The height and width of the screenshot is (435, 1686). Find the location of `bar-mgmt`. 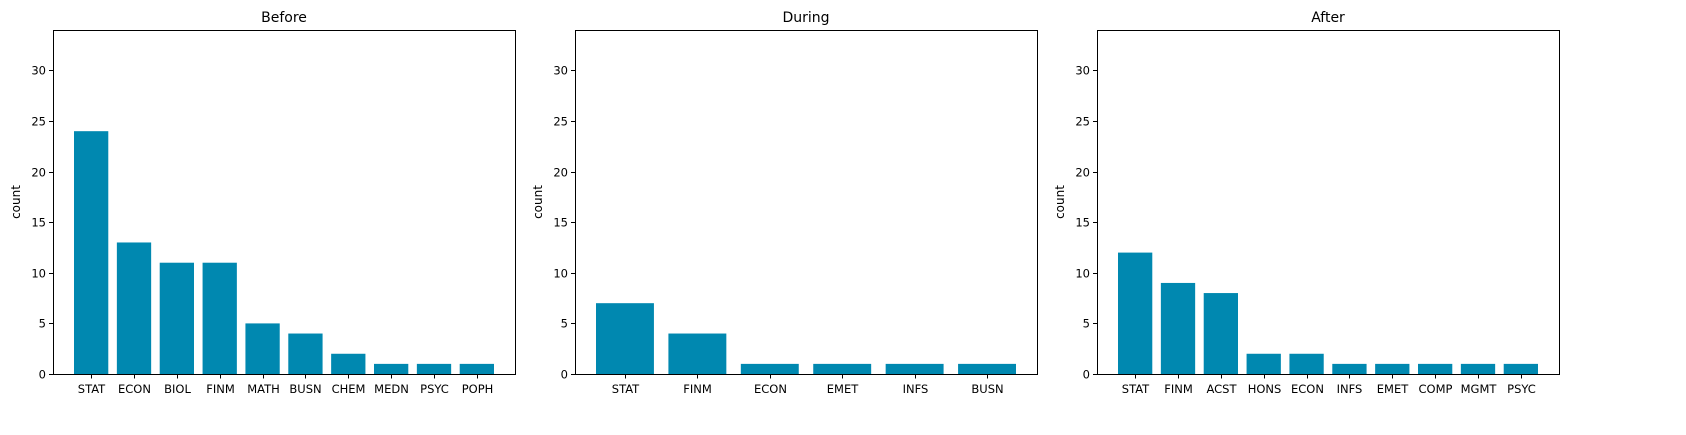

bar-mgmt is located at coordinates (1478, 368).